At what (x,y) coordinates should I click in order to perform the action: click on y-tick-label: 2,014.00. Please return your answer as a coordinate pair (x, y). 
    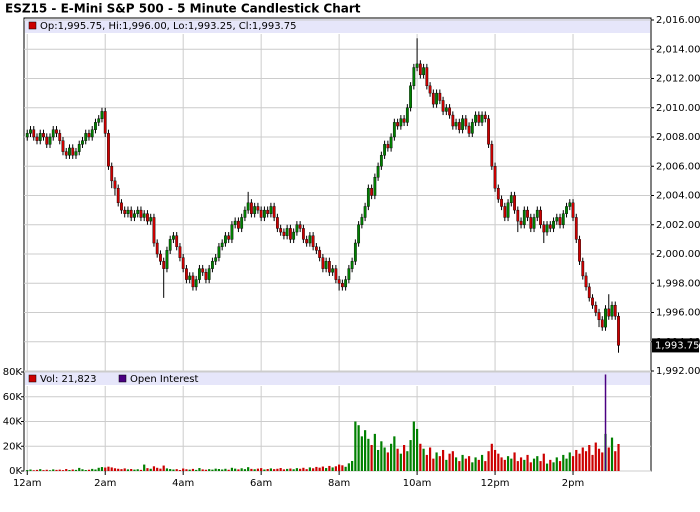
    Looking at the image, I should click on (678, 49).